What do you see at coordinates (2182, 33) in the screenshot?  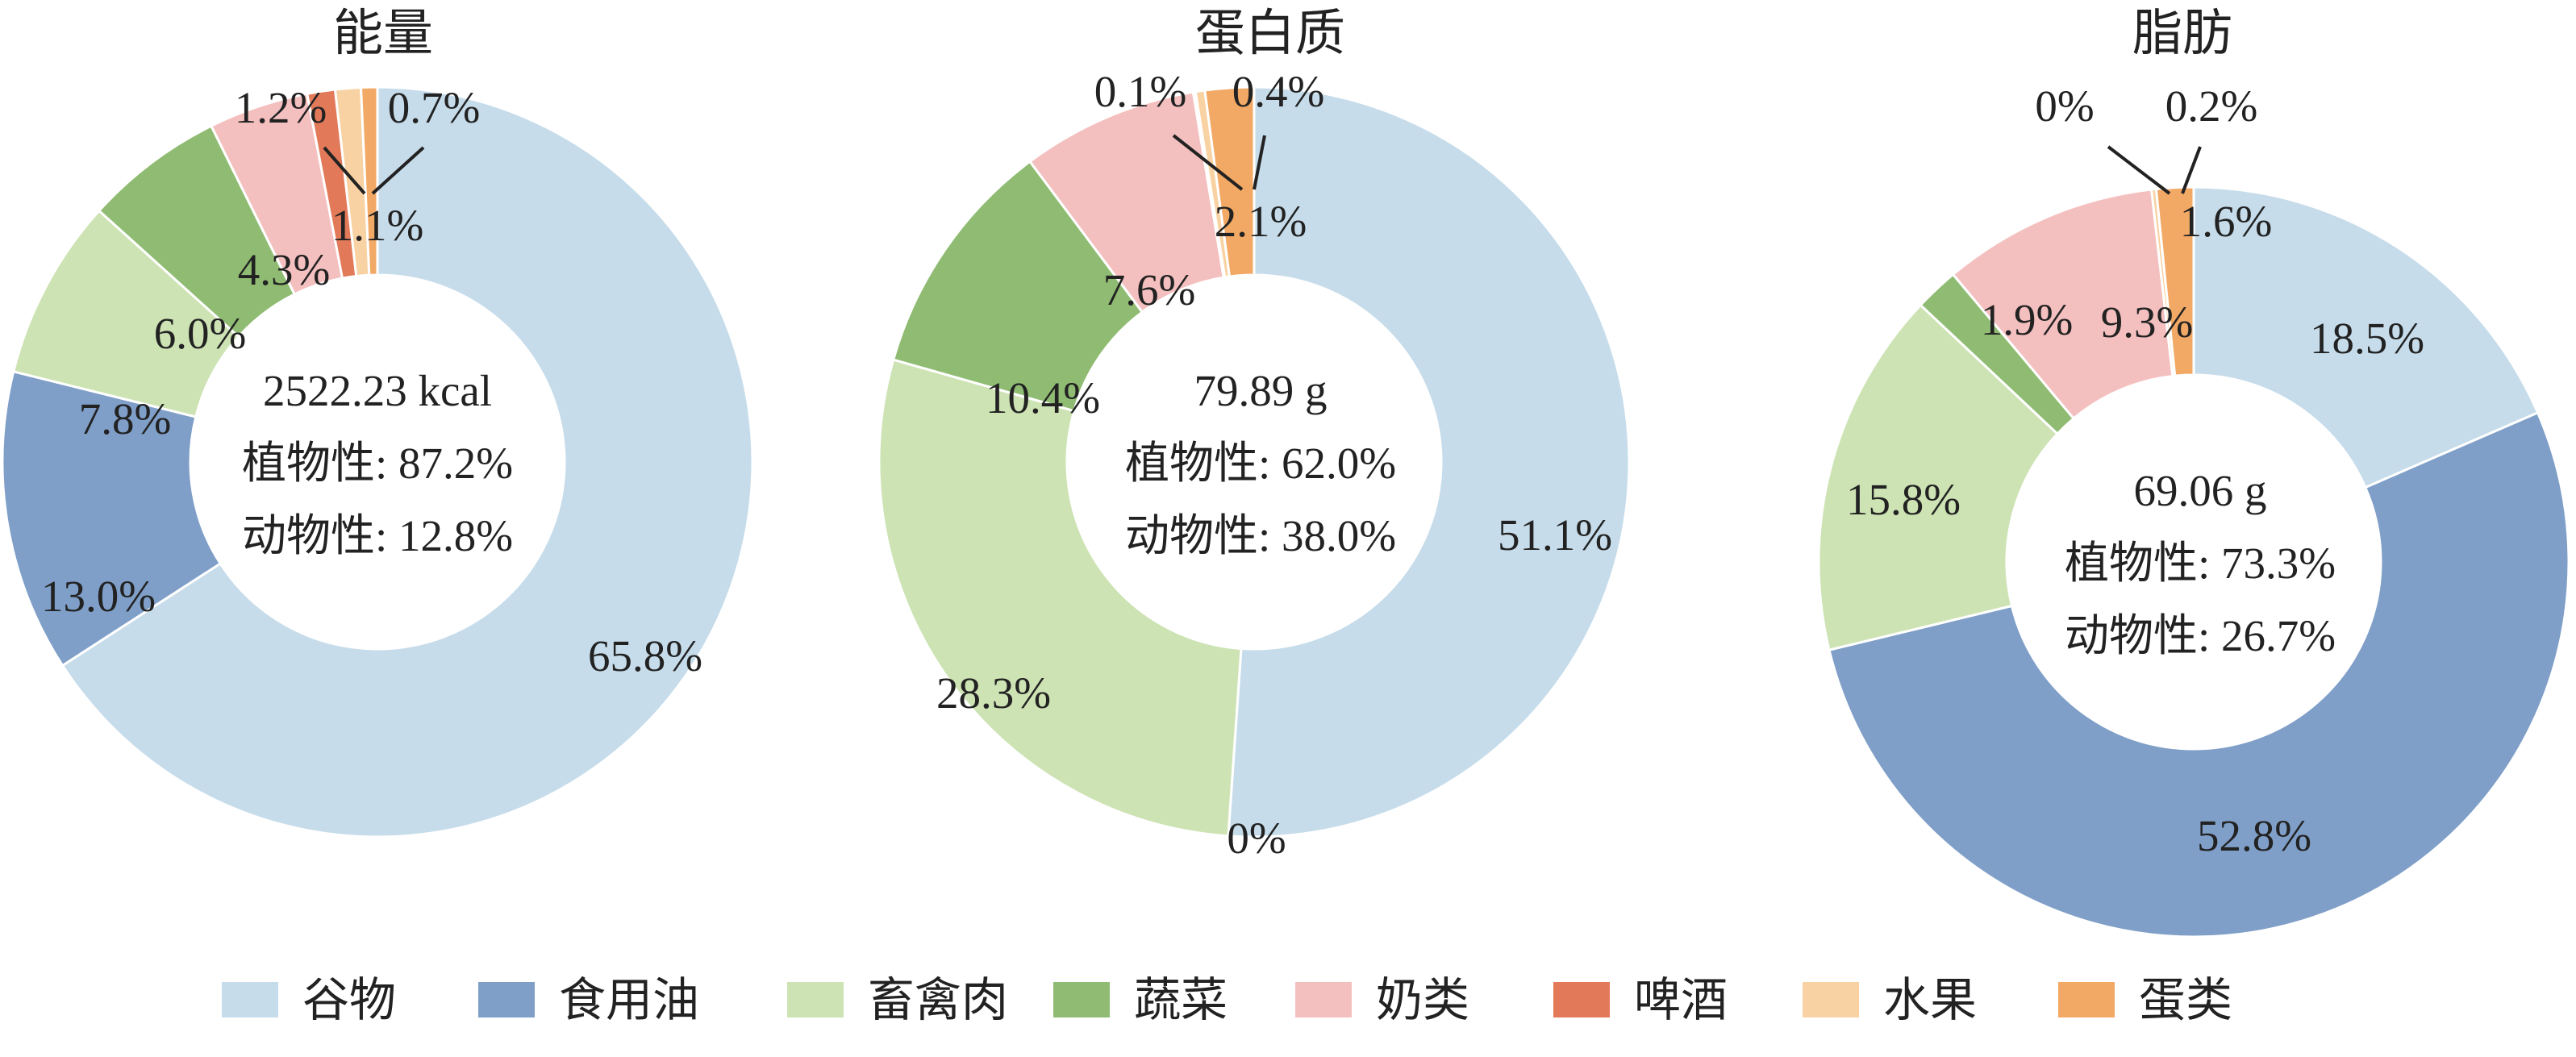 I see `chart-title: 脂肪` at bounding box center [2182, 33].